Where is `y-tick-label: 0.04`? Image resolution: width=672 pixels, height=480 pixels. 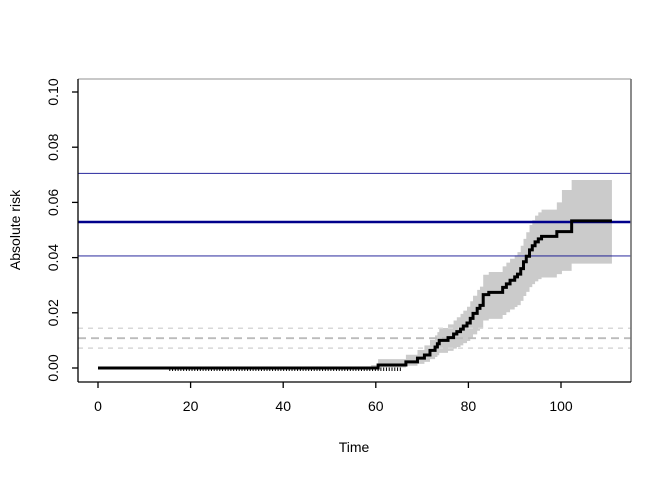
y-tick-label: 0.04 is located at coordinates (53, 257).